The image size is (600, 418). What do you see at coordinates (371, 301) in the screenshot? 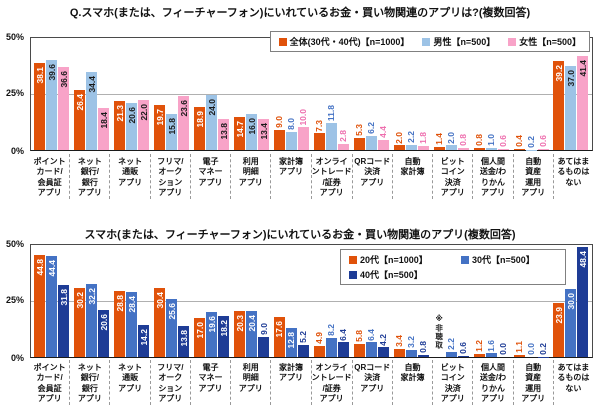
I see `bar-group: 5.8 6.4 4.2` at bounding box center [371, 301].